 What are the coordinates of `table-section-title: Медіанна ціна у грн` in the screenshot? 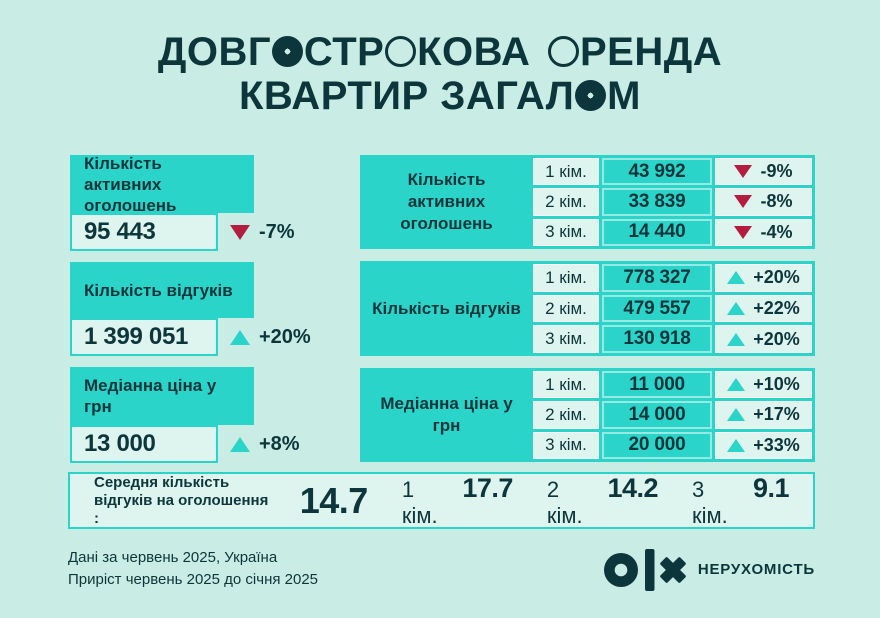 It's located at (446, 414).